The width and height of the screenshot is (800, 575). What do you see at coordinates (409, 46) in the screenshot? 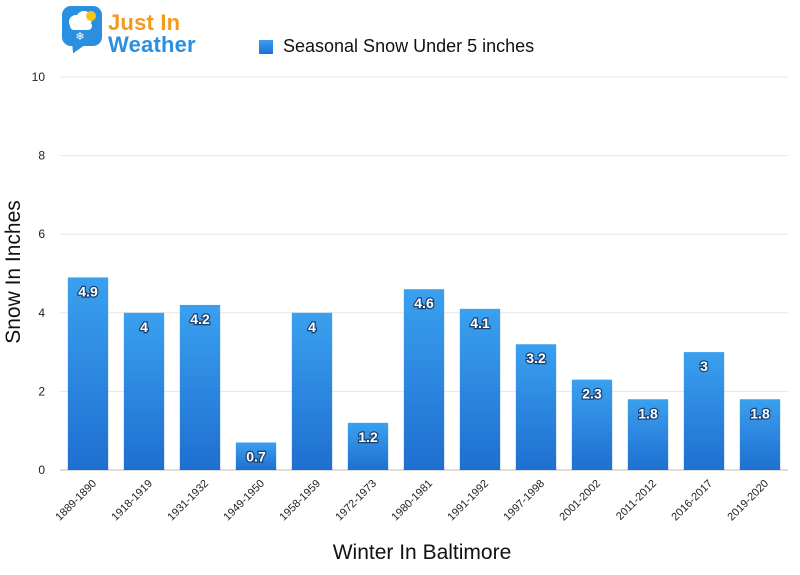
I see `legend-label: Seasonal Snow Under 5 inches` at bounding box center [409, 46].